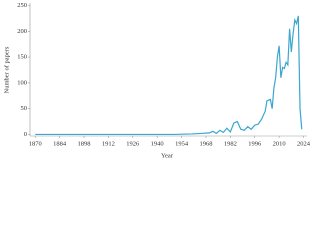 The image size is (320, 240). I want to click on x-tick-label: 2010, so click(279, 143).